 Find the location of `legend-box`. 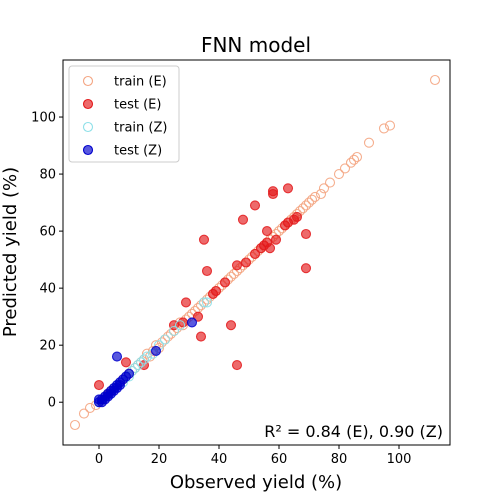

legend-box is located at coordinates (124, 114).